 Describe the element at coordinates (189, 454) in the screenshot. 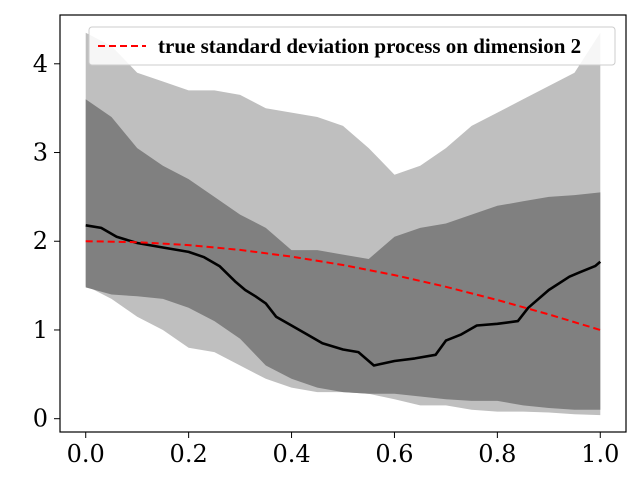

I see `x-tick-label: 0.2` at that location.